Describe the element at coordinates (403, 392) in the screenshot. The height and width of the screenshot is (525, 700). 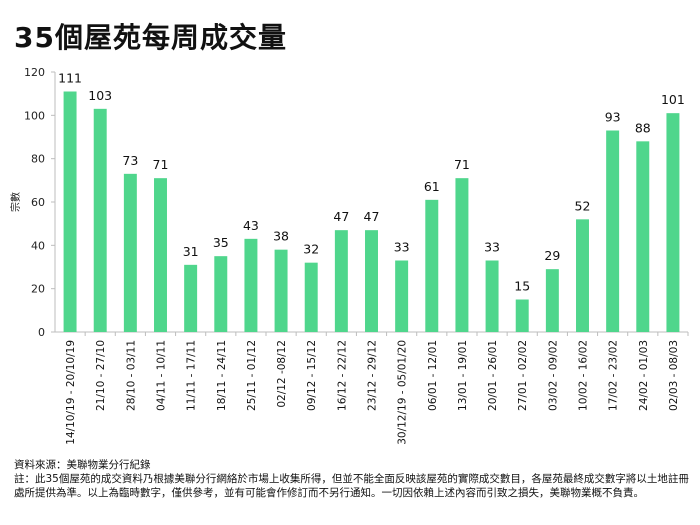
I see `x-tick-label: 30/12/19 - 05/01/20` at that location.